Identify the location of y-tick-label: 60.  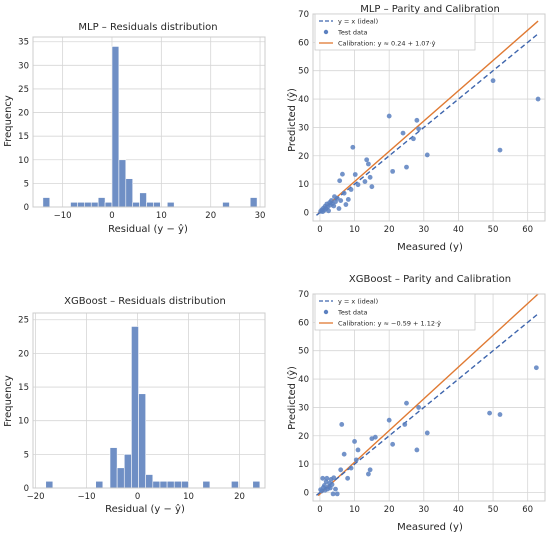
(303, 323).